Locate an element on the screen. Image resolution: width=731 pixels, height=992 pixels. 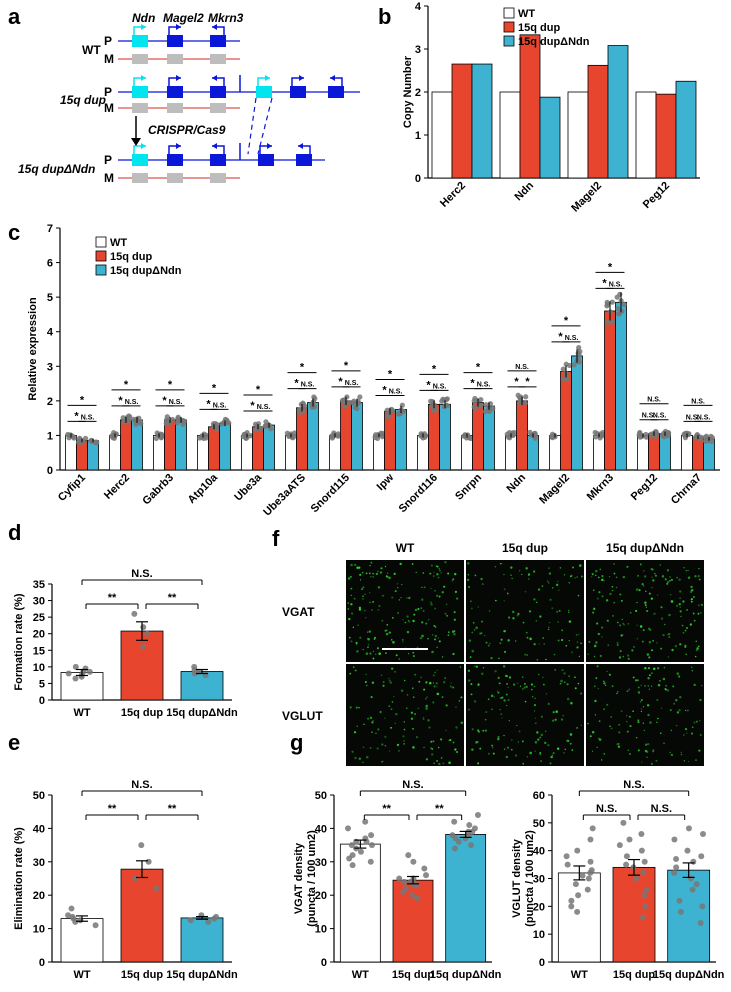
x-tick-label: 15q dup is located at coordinates (142, 975).